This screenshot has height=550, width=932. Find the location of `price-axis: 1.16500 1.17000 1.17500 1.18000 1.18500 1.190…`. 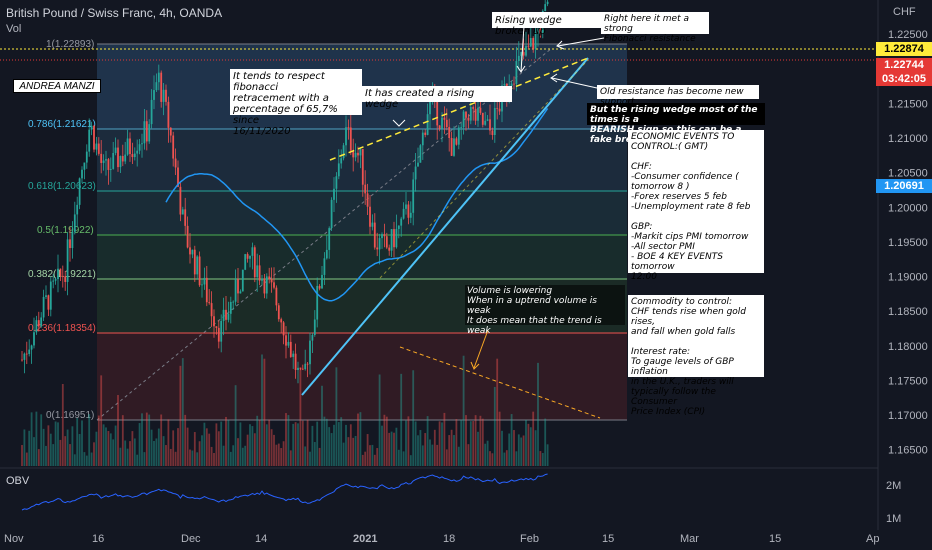

price-axis: 1.16500 1.17000 1.17500 1.18000 1.18500 1.190… is located at coordinates (908, 242).